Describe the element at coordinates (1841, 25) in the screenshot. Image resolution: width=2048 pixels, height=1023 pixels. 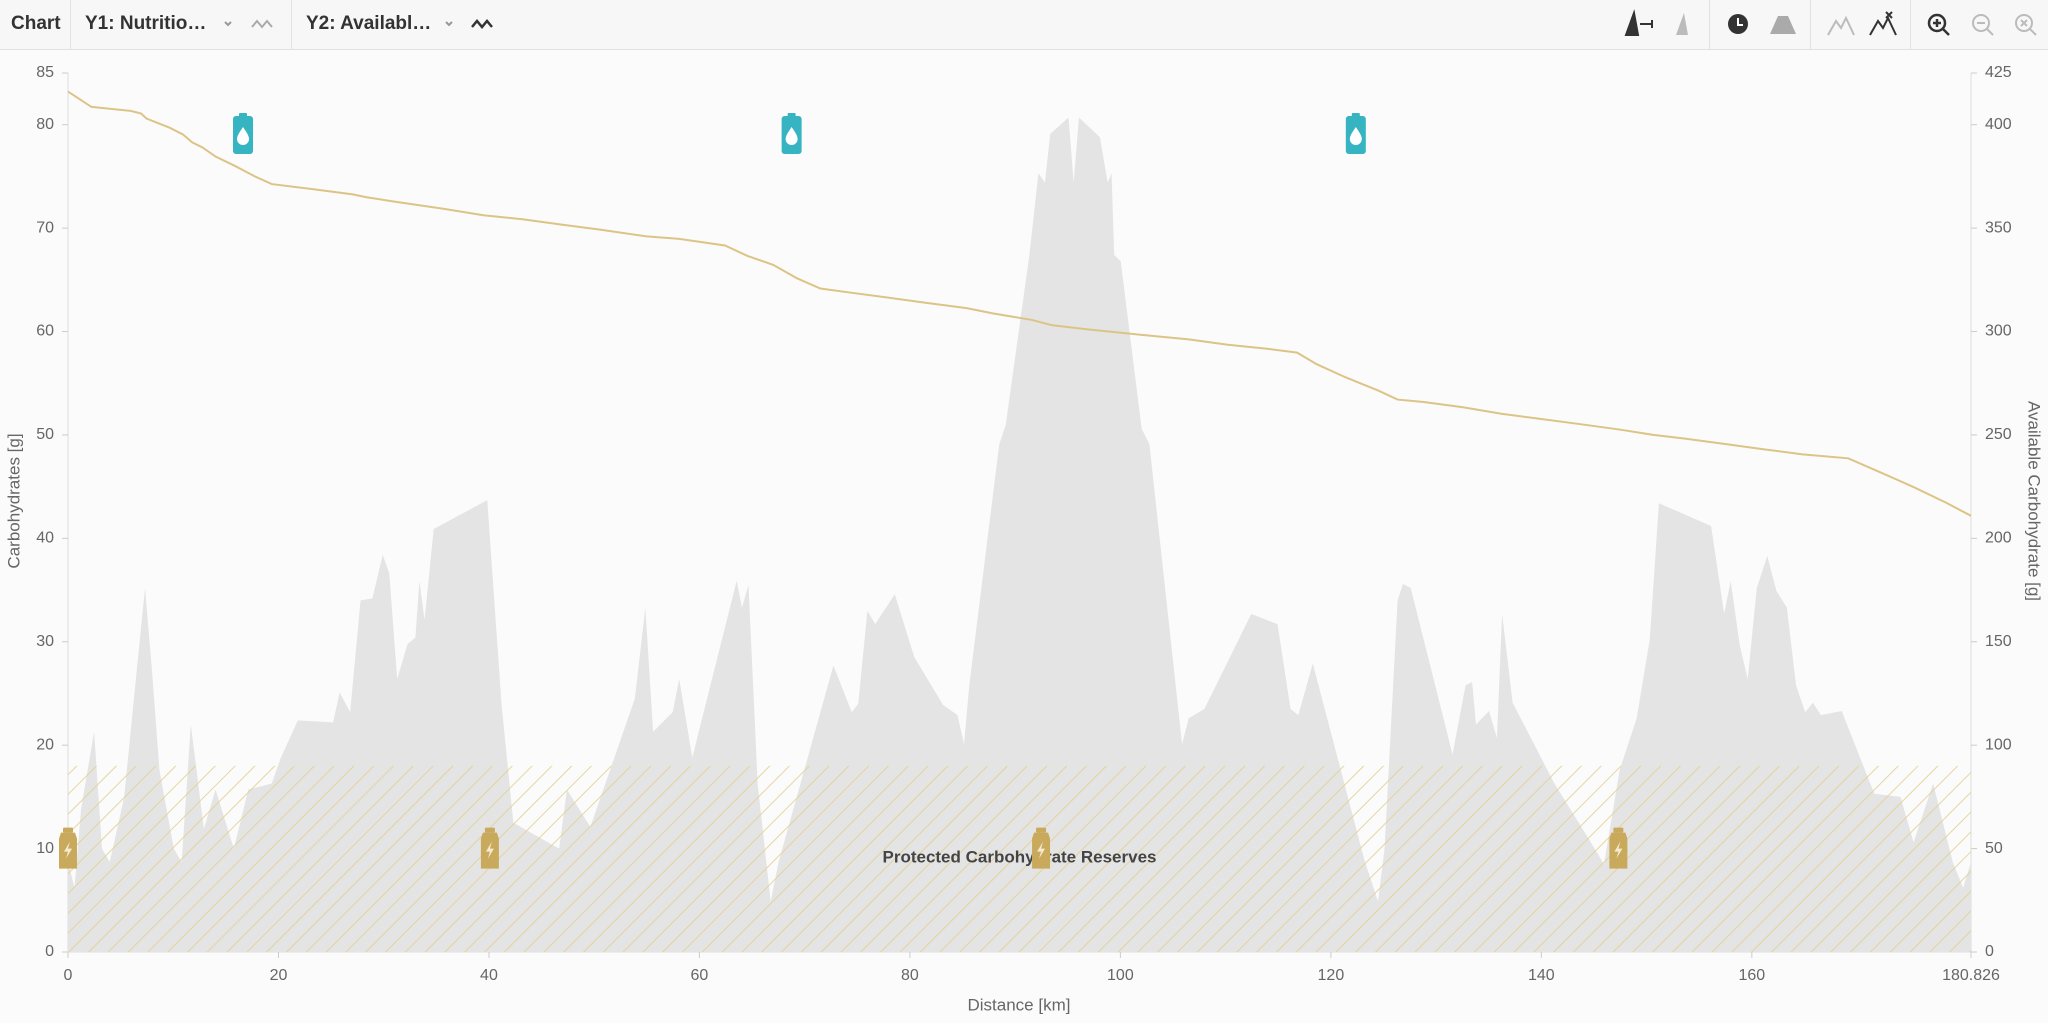
I see `peaks-show` at that location.